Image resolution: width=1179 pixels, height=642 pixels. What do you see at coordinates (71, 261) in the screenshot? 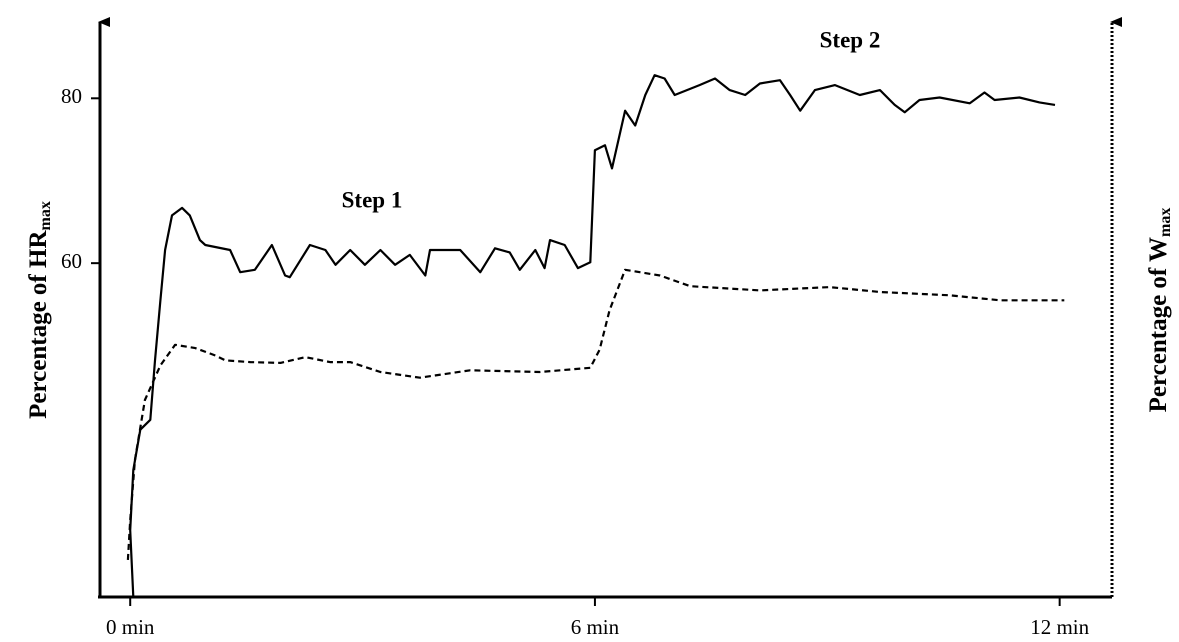
I see `y-tick-label: 60` at bounding box center [71, 261].